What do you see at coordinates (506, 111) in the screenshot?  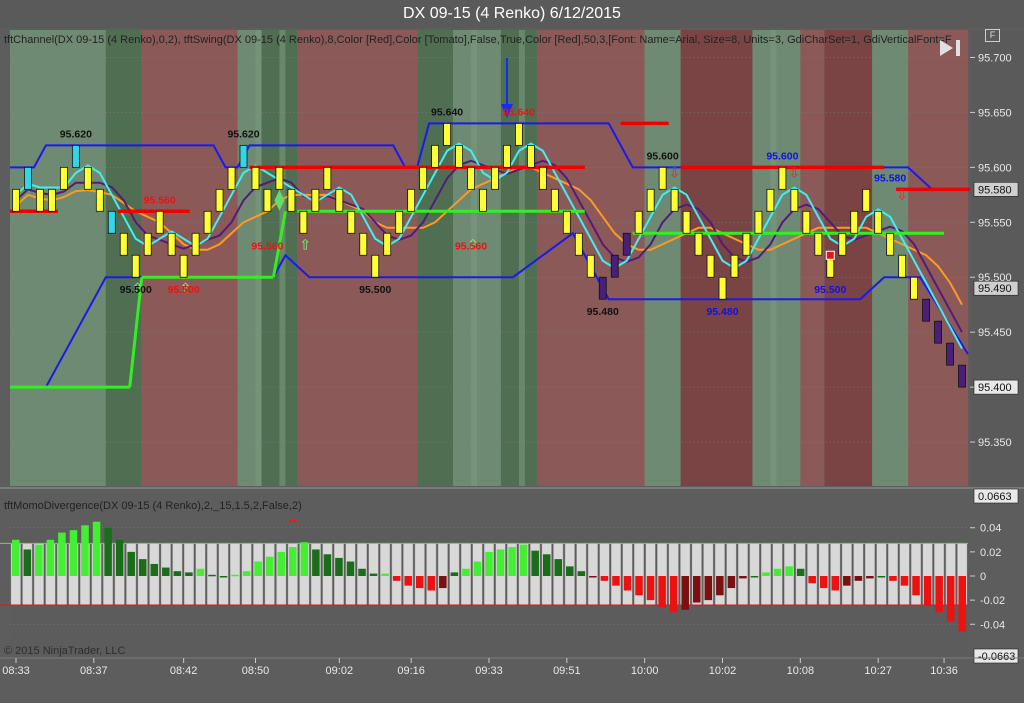 I see `down-arrow-icon` at bounding box center [506, 111].